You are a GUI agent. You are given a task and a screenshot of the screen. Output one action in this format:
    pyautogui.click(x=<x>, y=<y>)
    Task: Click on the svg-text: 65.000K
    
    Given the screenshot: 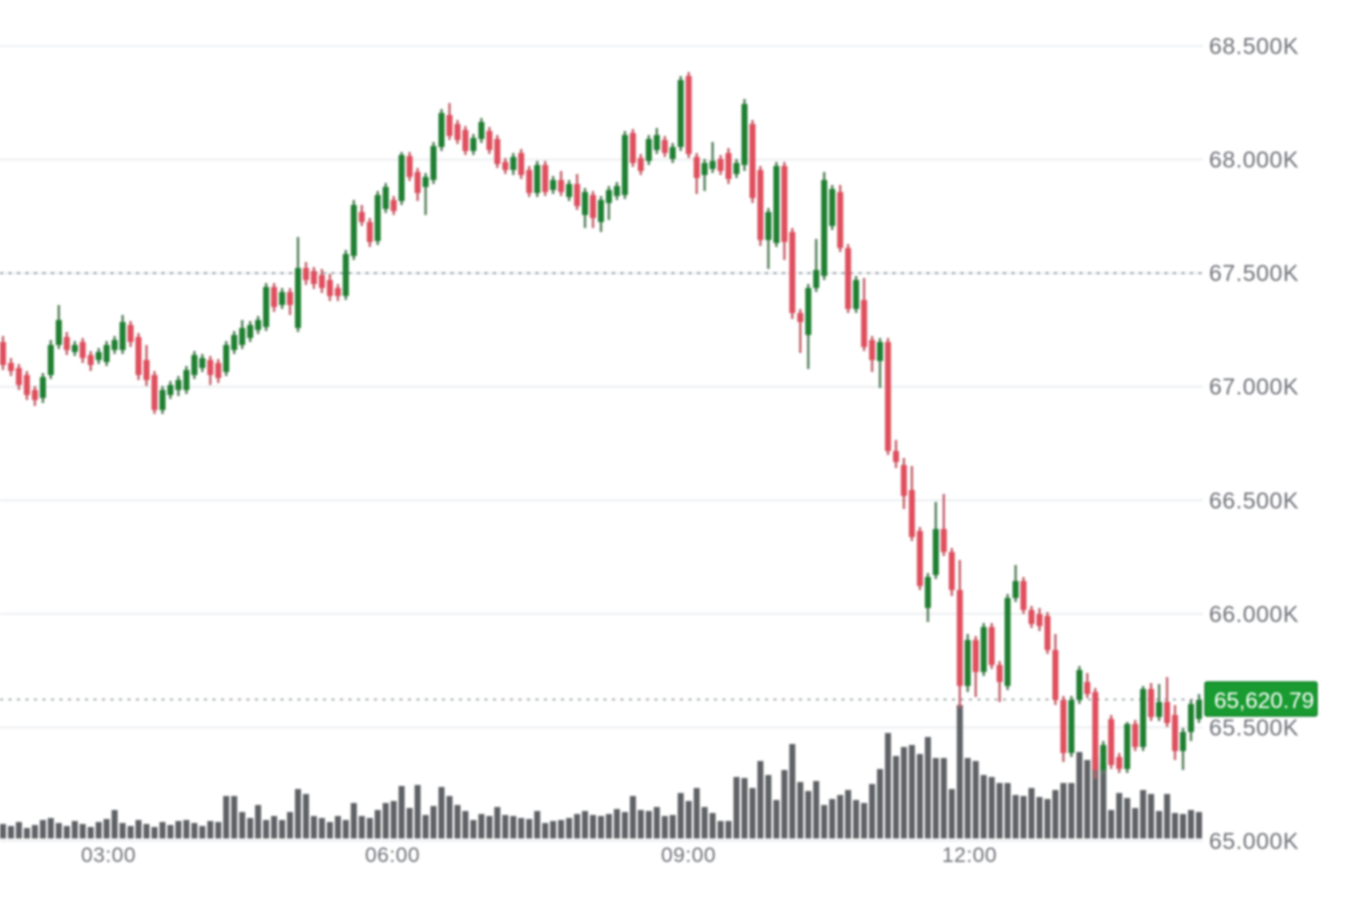 What is the action you would take?
    pyautogui.click(x=1254, y=841)
    